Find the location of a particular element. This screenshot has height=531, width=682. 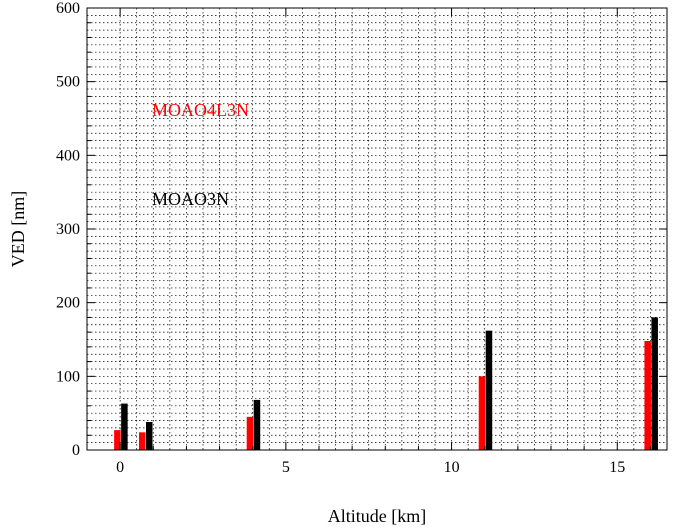

legend-series-1: MOAO4L3N is located at coordinates (200, 110).